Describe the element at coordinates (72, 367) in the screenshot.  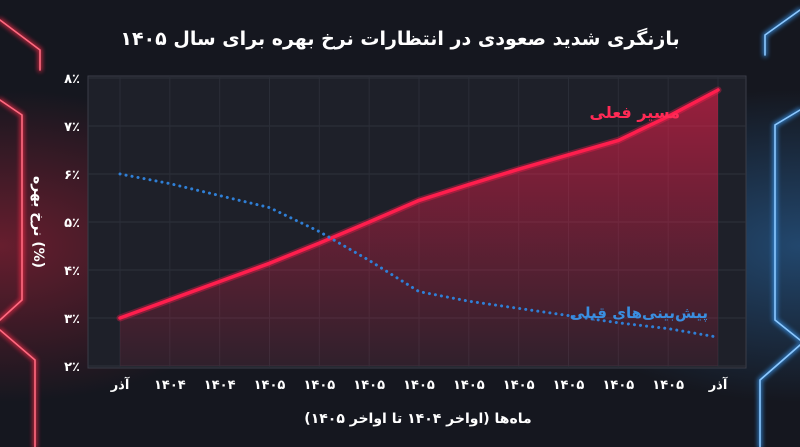
I see `y-tick-label: ۲٪` at that location.